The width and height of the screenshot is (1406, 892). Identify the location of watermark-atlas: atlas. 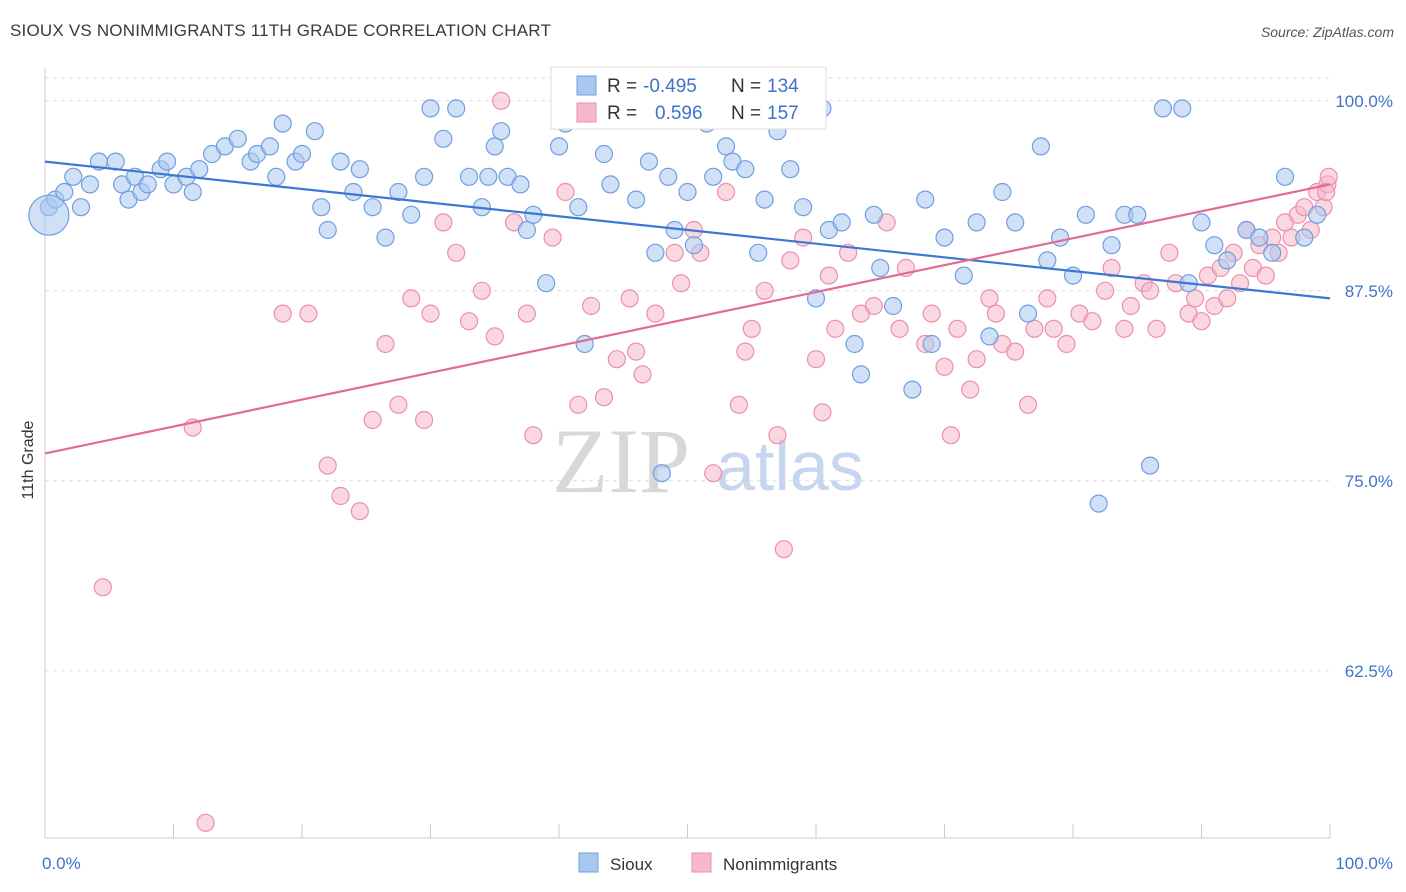
(790, 466).